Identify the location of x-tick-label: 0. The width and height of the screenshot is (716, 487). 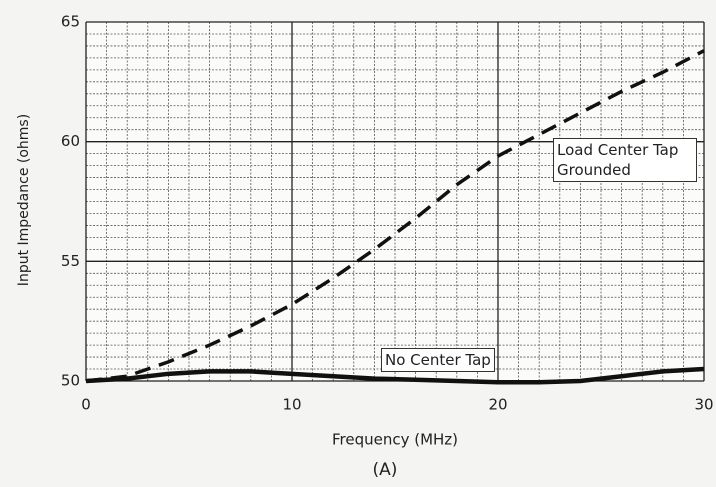
(86, 405).